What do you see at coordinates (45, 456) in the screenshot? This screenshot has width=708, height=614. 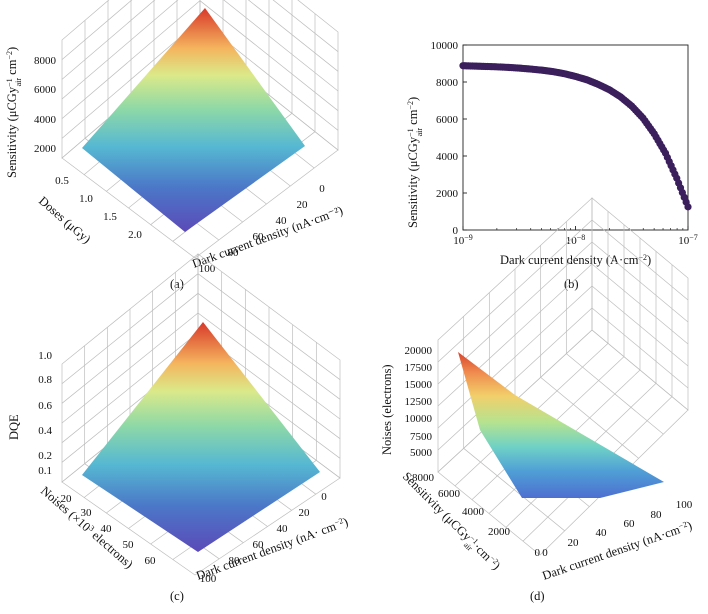 I see `z-tick-label: 0.2` at bounding box center [45, 456].